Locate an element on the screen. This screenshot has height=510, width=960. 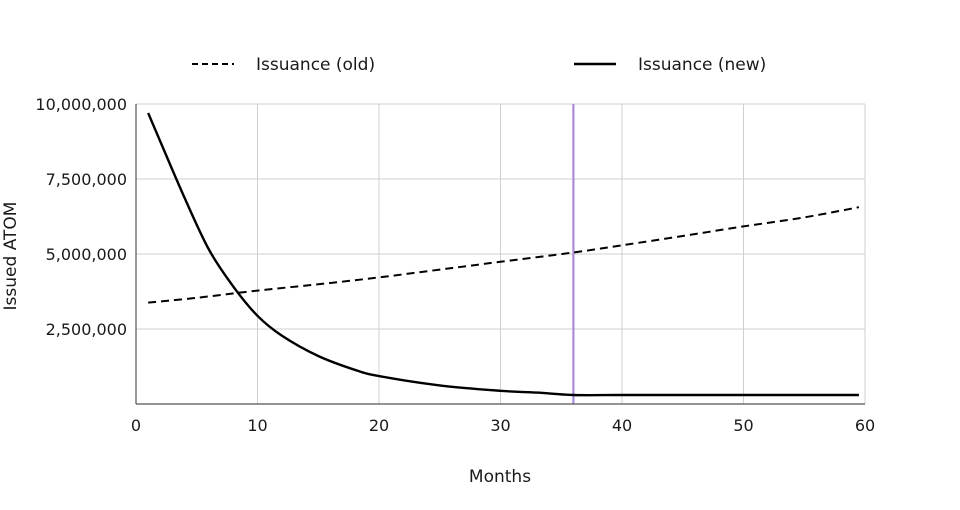
y-tick-label: 5,000,000 is located at coordinates (86, 254).